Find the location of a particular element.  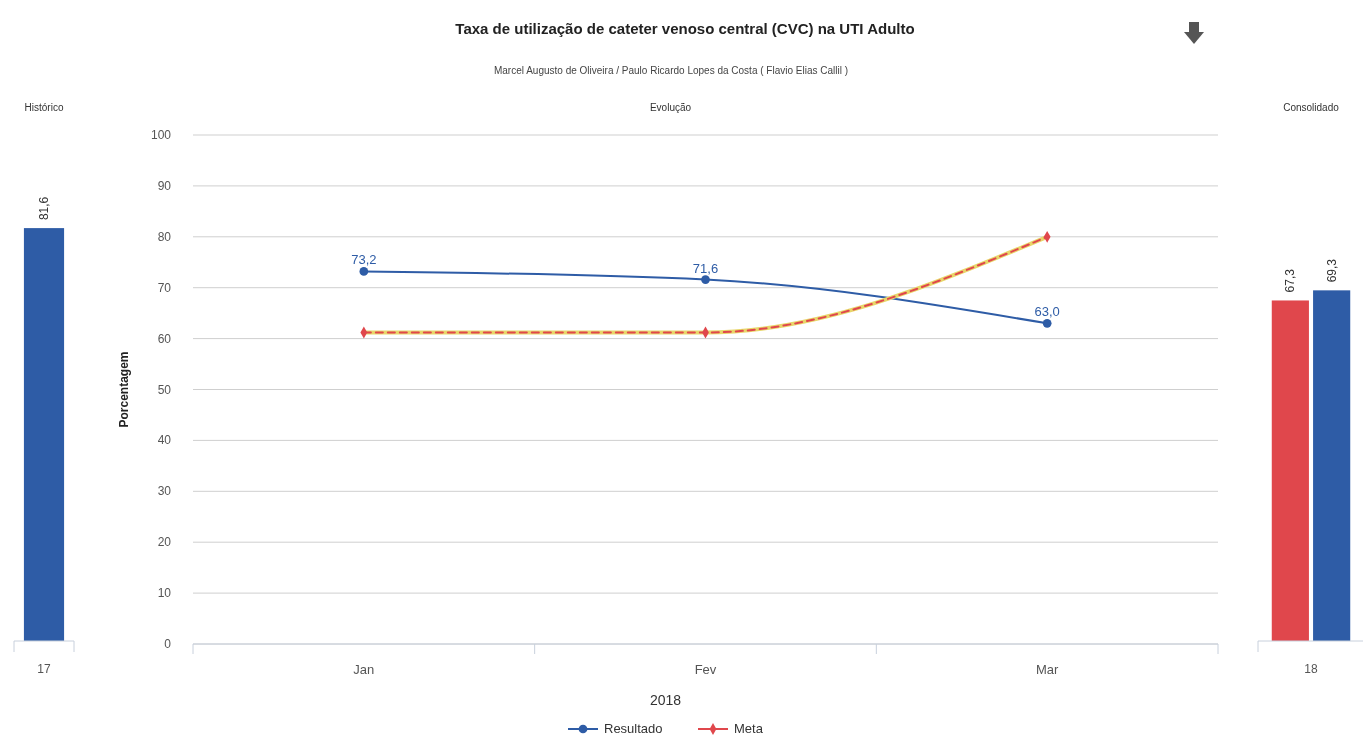

y-tick-label: 60 is located at coordinates (164, 338).